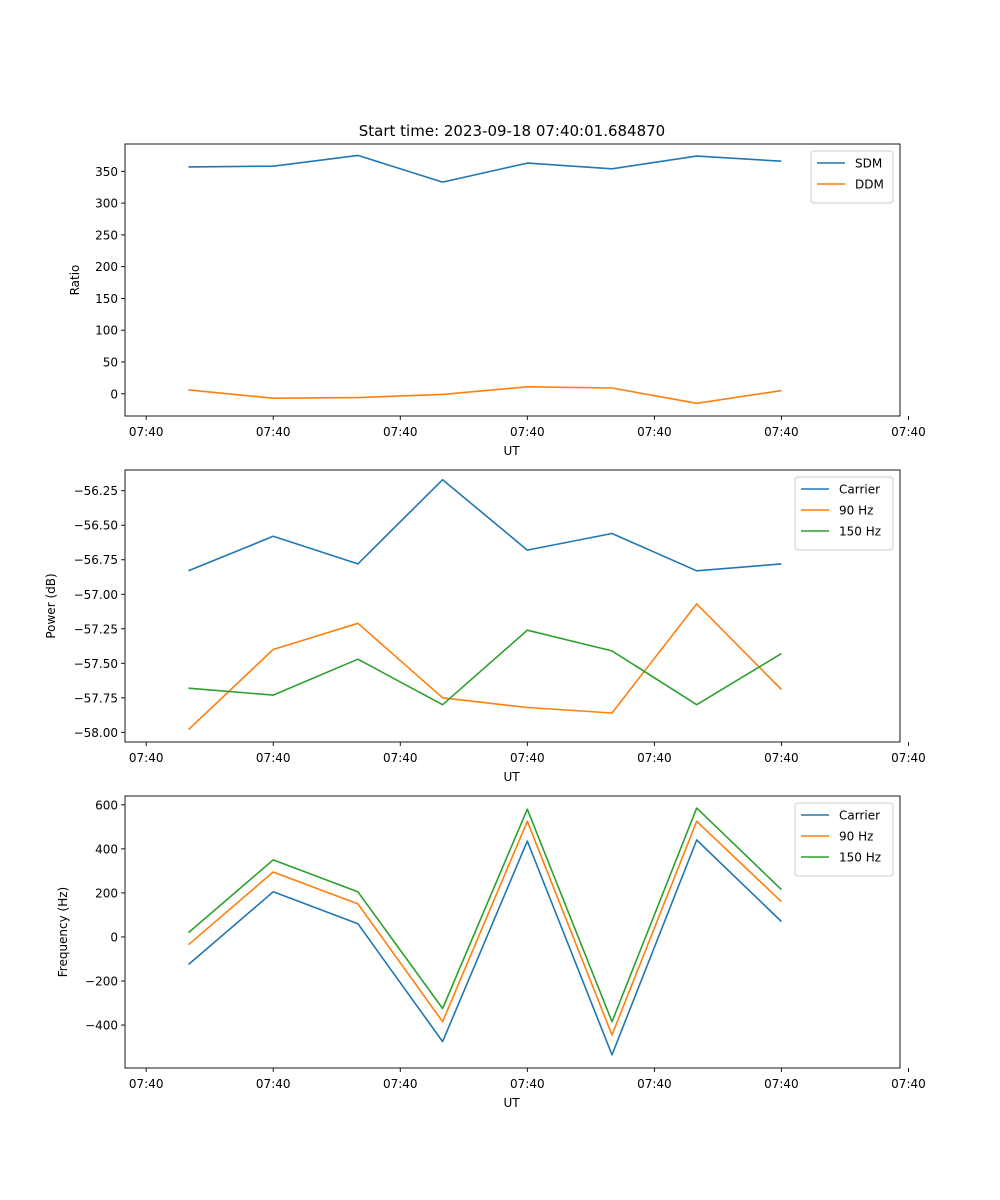  What do you see at coordinates (856, 837) in the screenshot?
I see `frequency-legend-label-90-hz: 90 Hz` at bounding box center [856, 837].